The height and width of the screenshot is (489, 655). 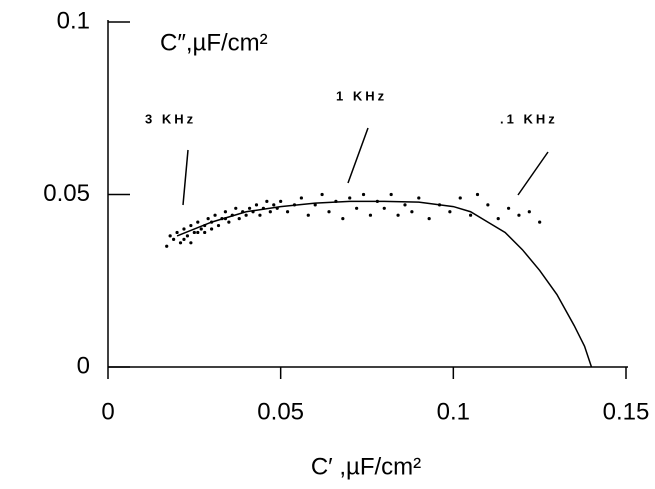 What do you see at coordinates (529, 118) in the screenshot?
I see `annotation: .1 KHz` at bounding box center [529, 118].